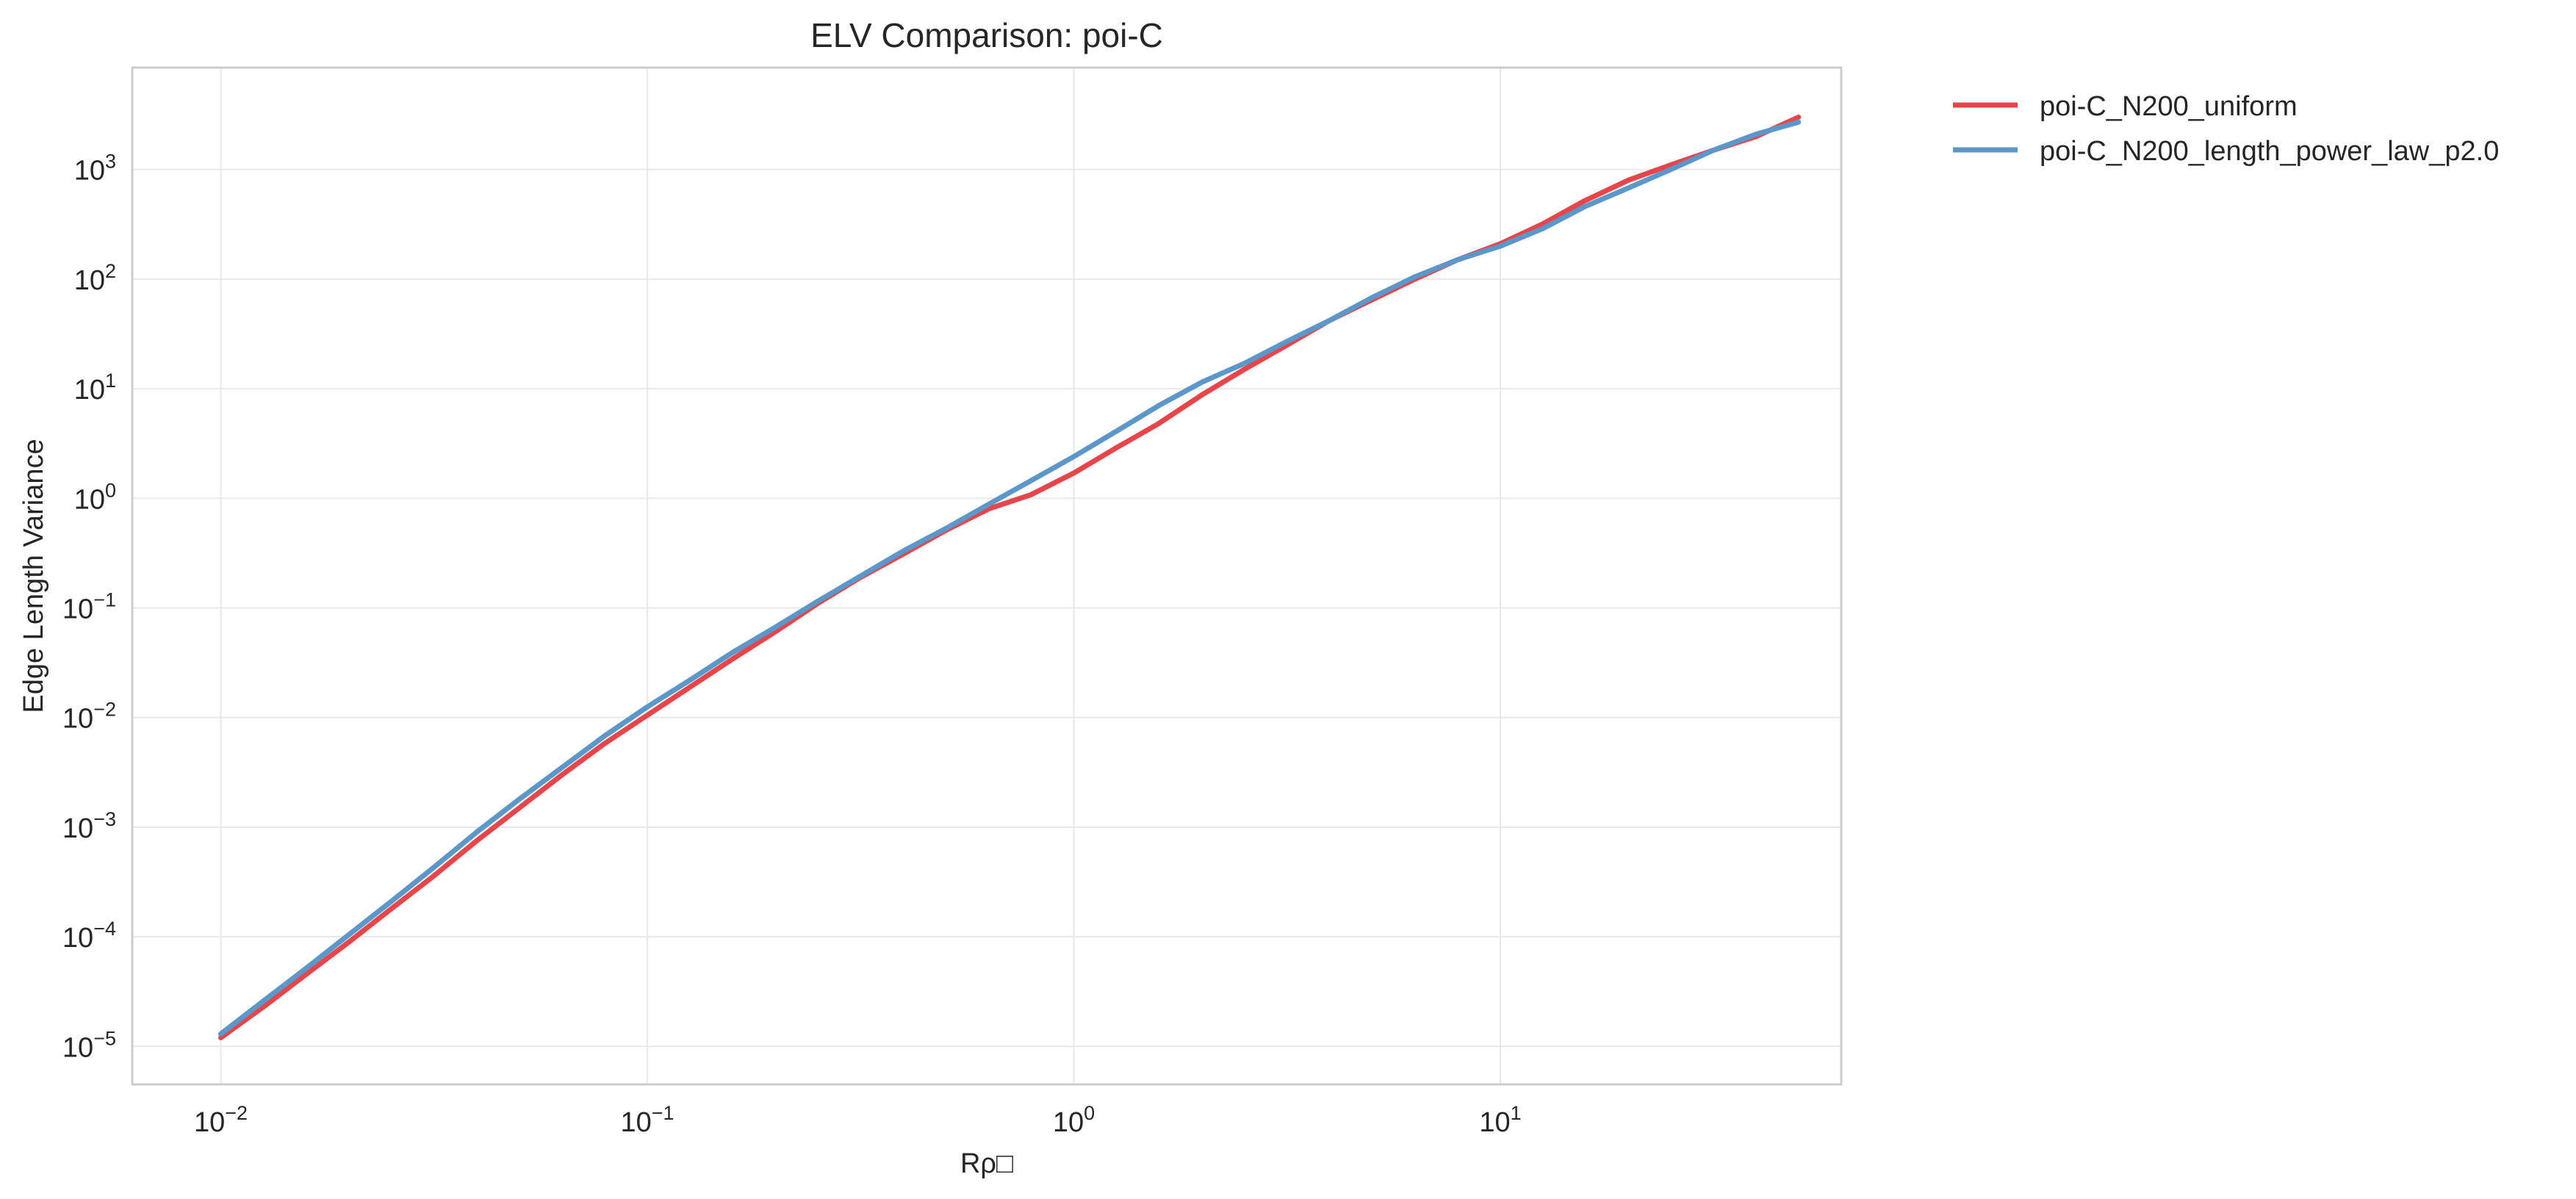 This screenshot has height=1199, width=2576. Describe the element at coordinates (1500, 1120) in the screenshot. I see `x-tick-label: 10¹` at that location.